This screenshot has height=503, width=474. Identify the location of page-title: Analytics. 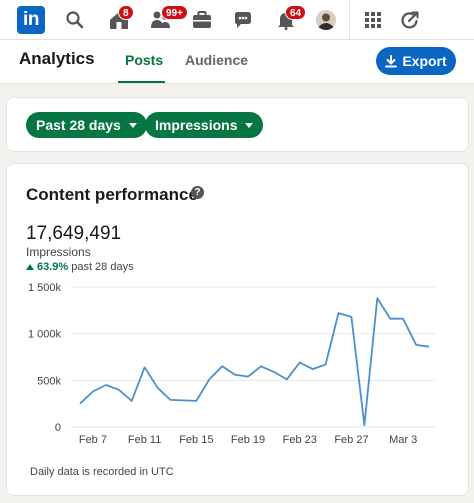
(57, 58).